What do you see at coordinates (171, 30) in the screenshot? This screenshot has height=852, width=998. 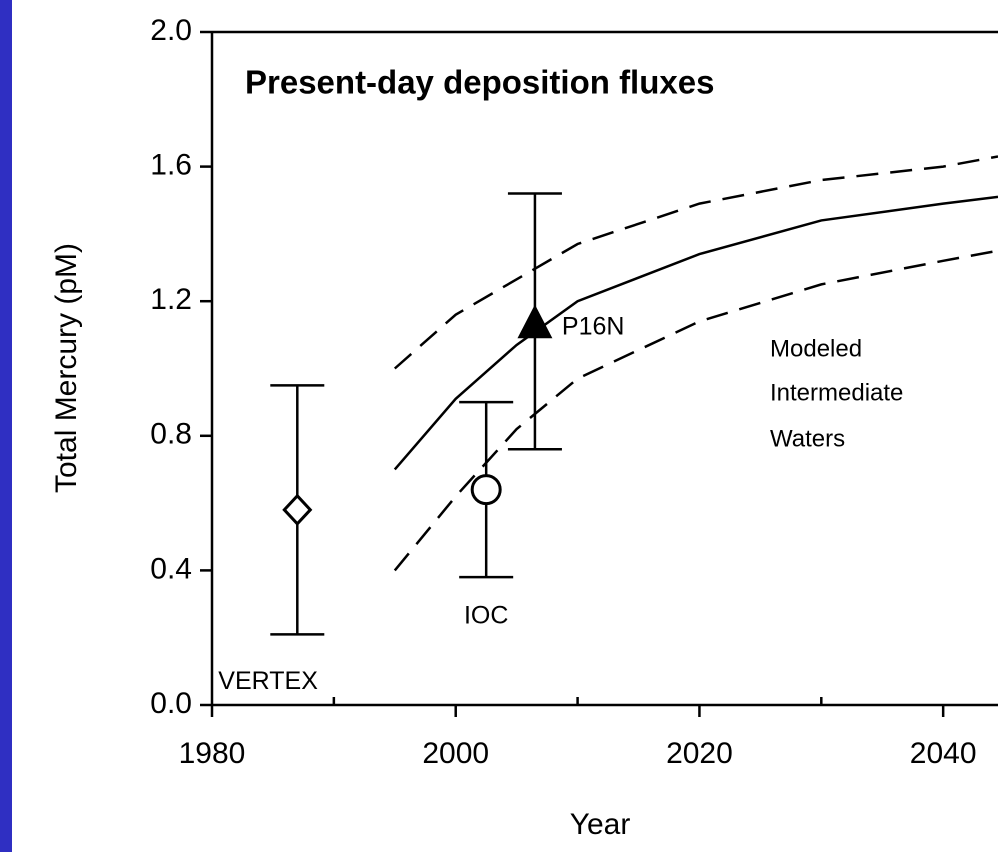 I see `y-tick-label: 2.0` at bounding box center [171, 30].